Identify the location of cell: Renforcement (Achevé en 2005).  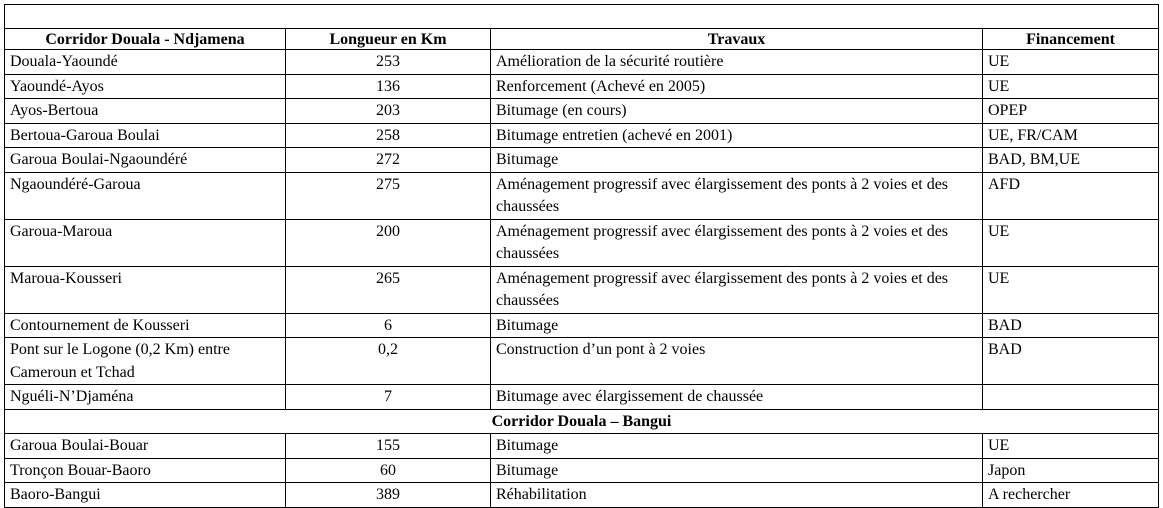
(736, 86).